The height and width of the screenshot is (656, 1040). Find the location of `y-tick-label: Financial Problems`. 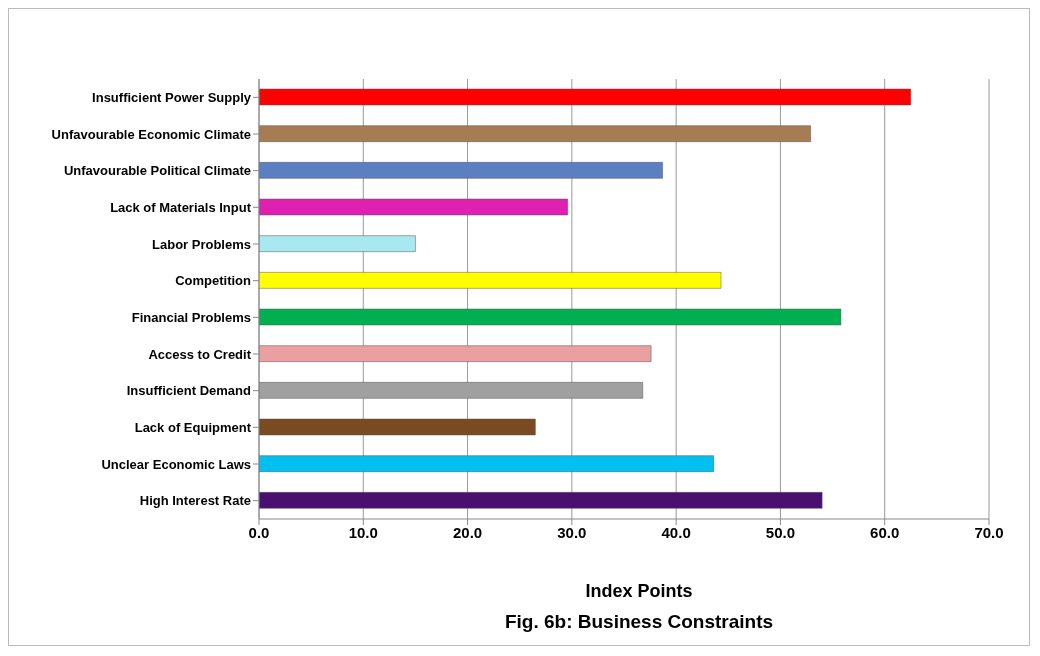

y-tick-label: Financial Problems is located at coordinates (191, 317).